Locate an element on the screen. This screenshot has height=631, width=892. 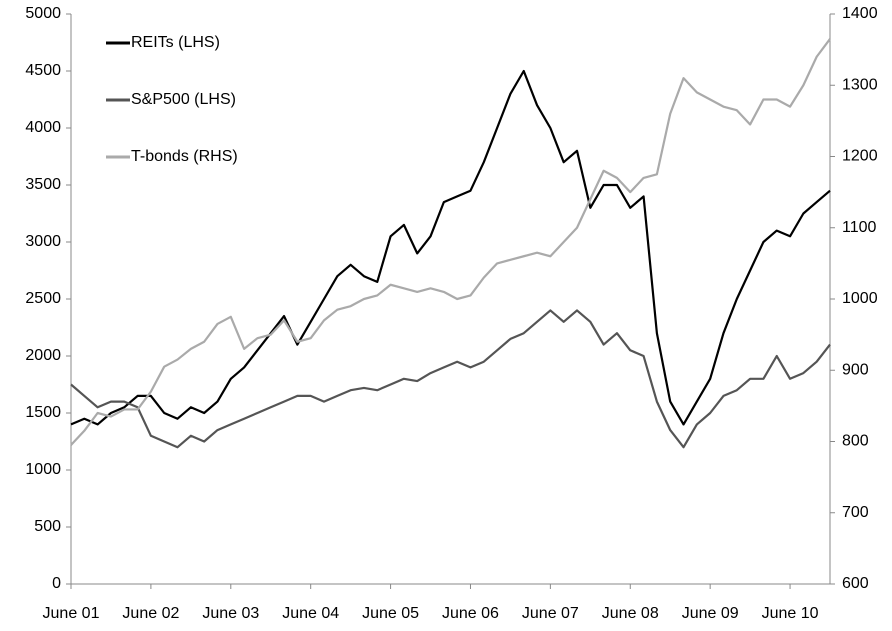
y2-tick-label: 1000 is located at coordinates (860, 298).